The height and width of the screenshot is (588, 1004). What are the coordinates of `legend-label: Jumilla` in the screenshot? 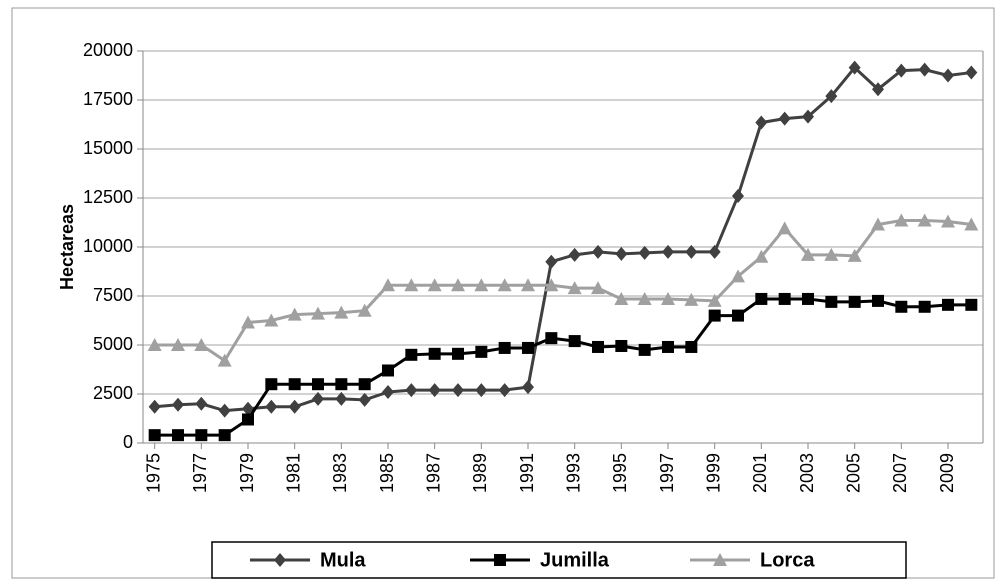 It's located at (575, 560).